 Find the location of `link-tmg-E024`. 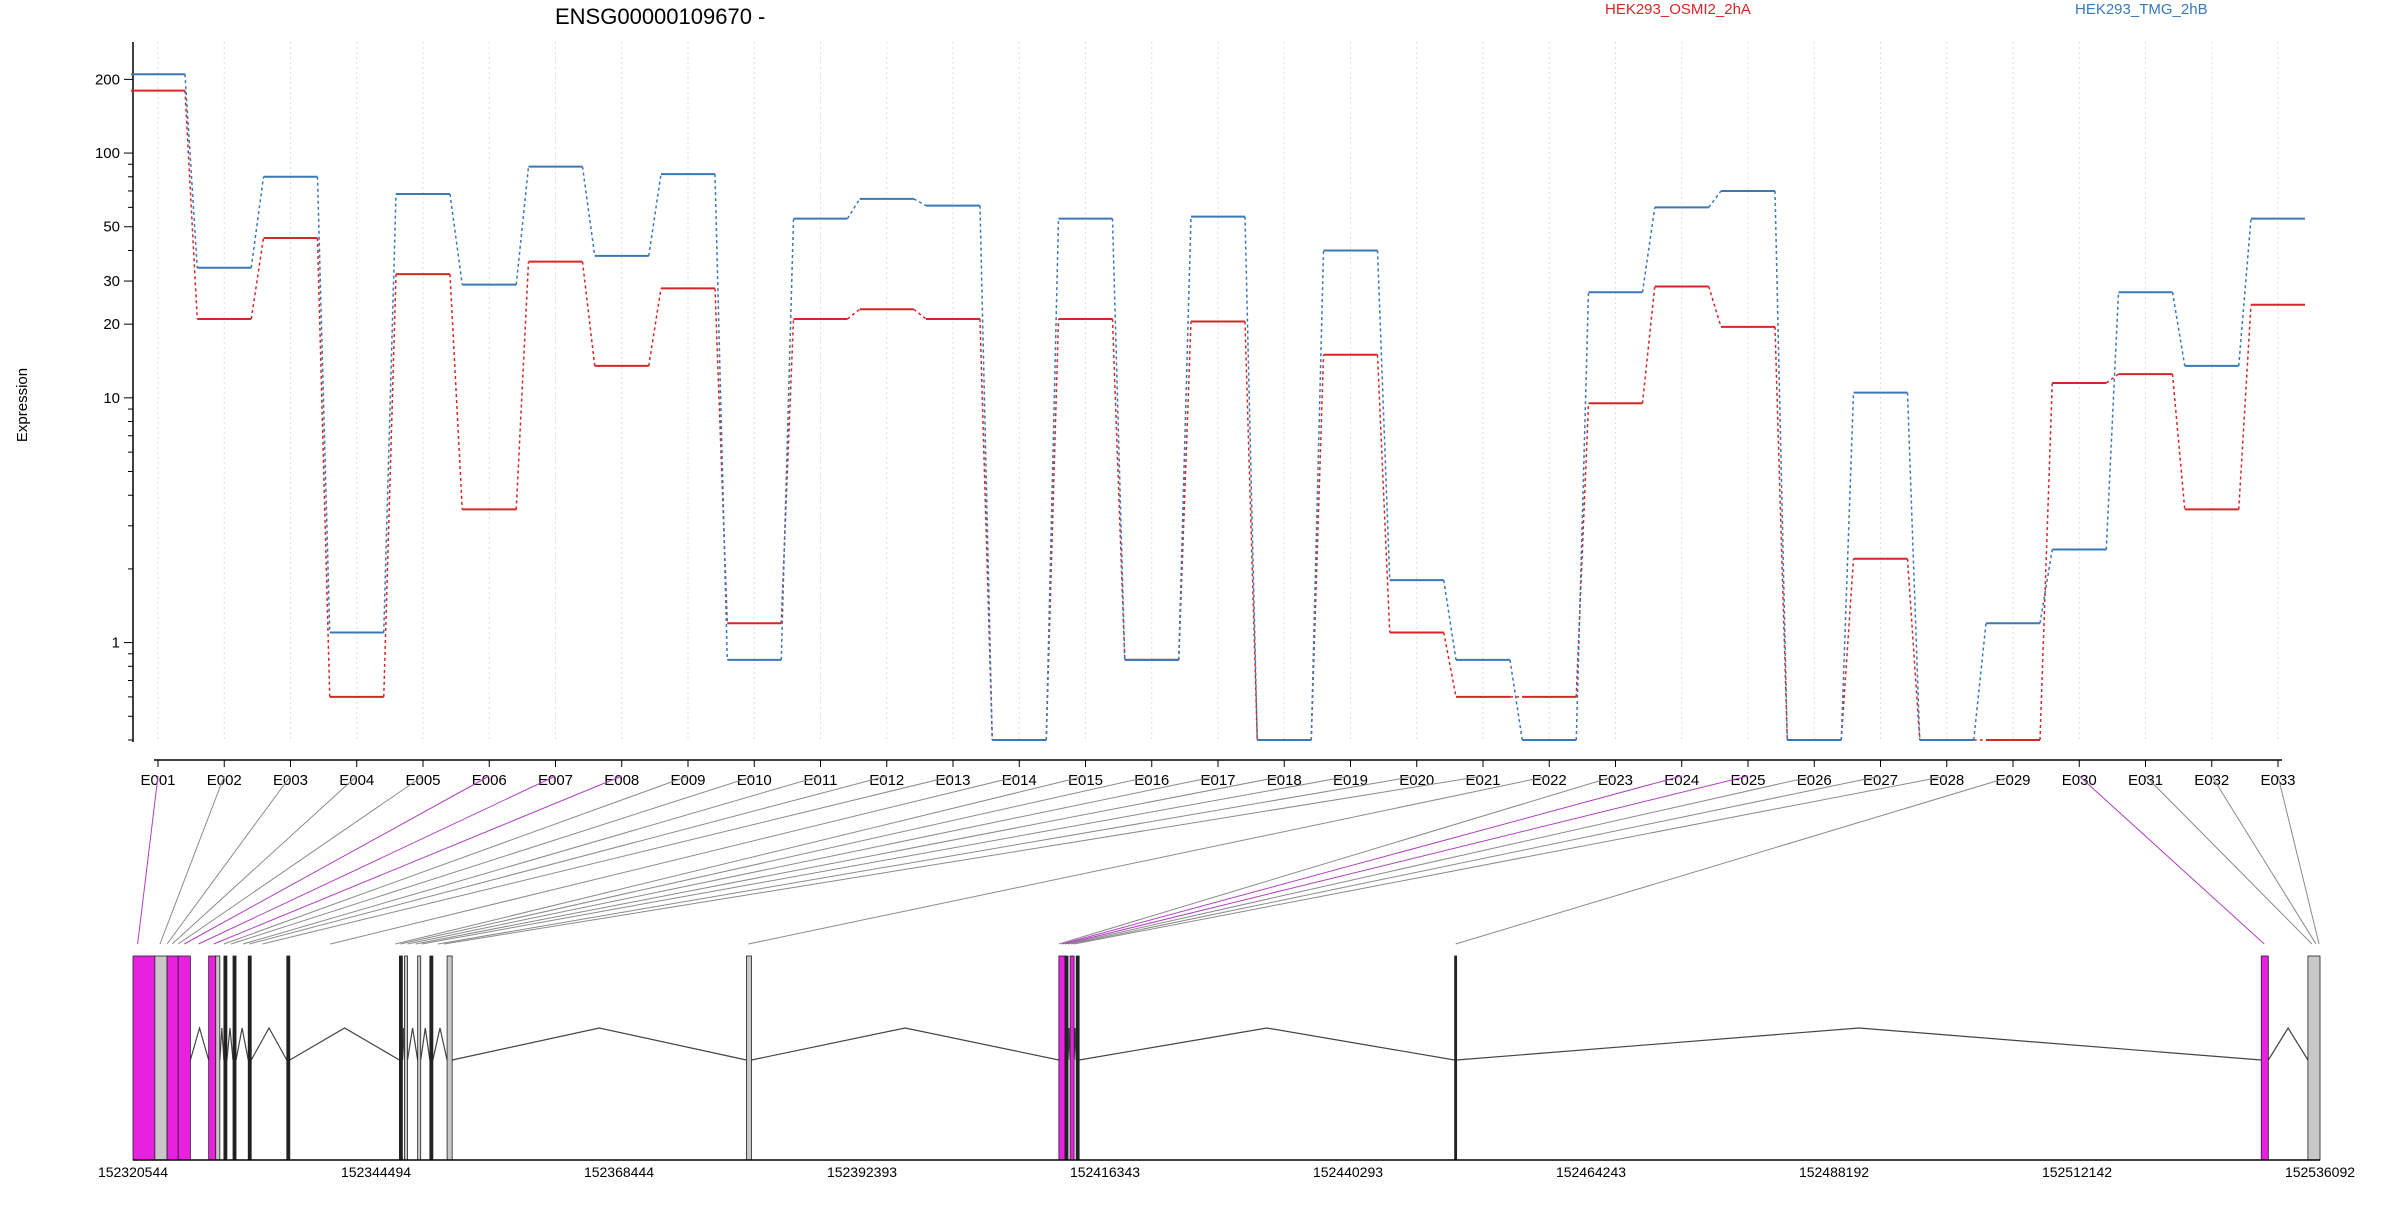

link-tmg-E024 is located at coordinates (1715, 199).